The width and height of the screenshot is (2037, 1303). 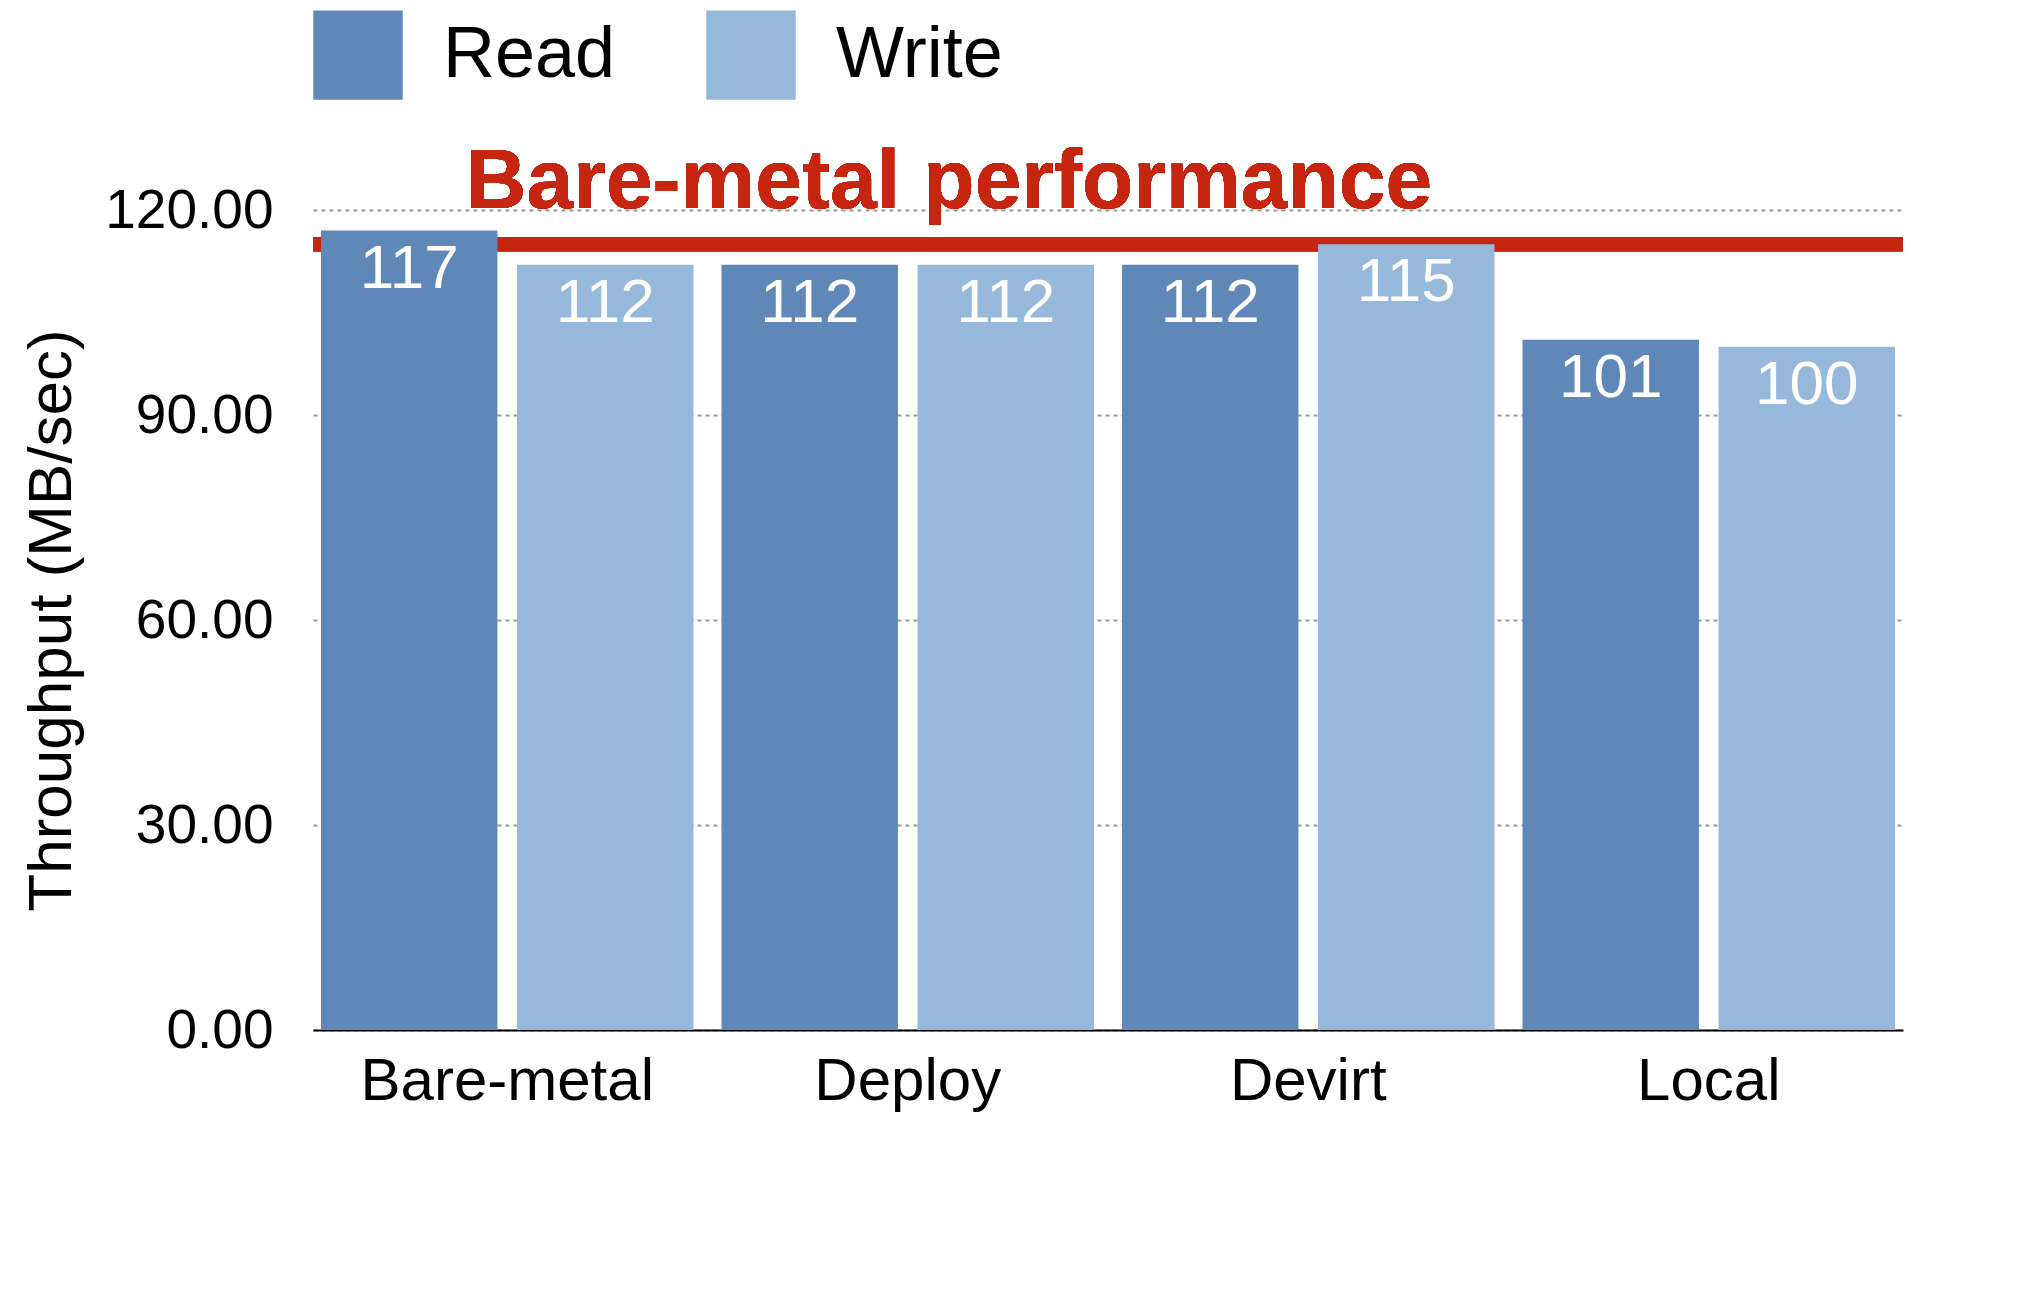 What do you see at coordinates (204, 823) in the screenshot?
I see `y-tick-label: 30.00` at bounding box center [204, 823].